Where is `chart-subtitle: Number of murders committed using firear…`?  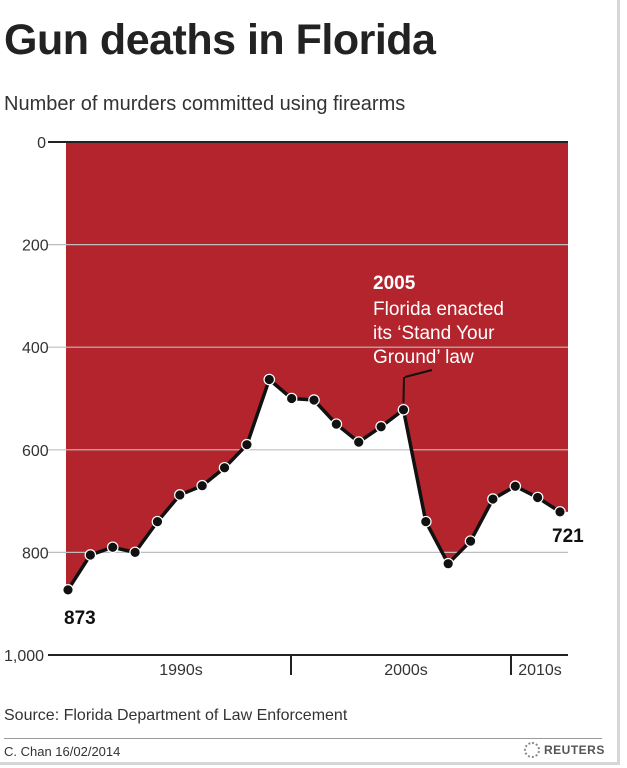 chart-subtitle: Number of murders committed using firear… is located at coordinates (205, 104).